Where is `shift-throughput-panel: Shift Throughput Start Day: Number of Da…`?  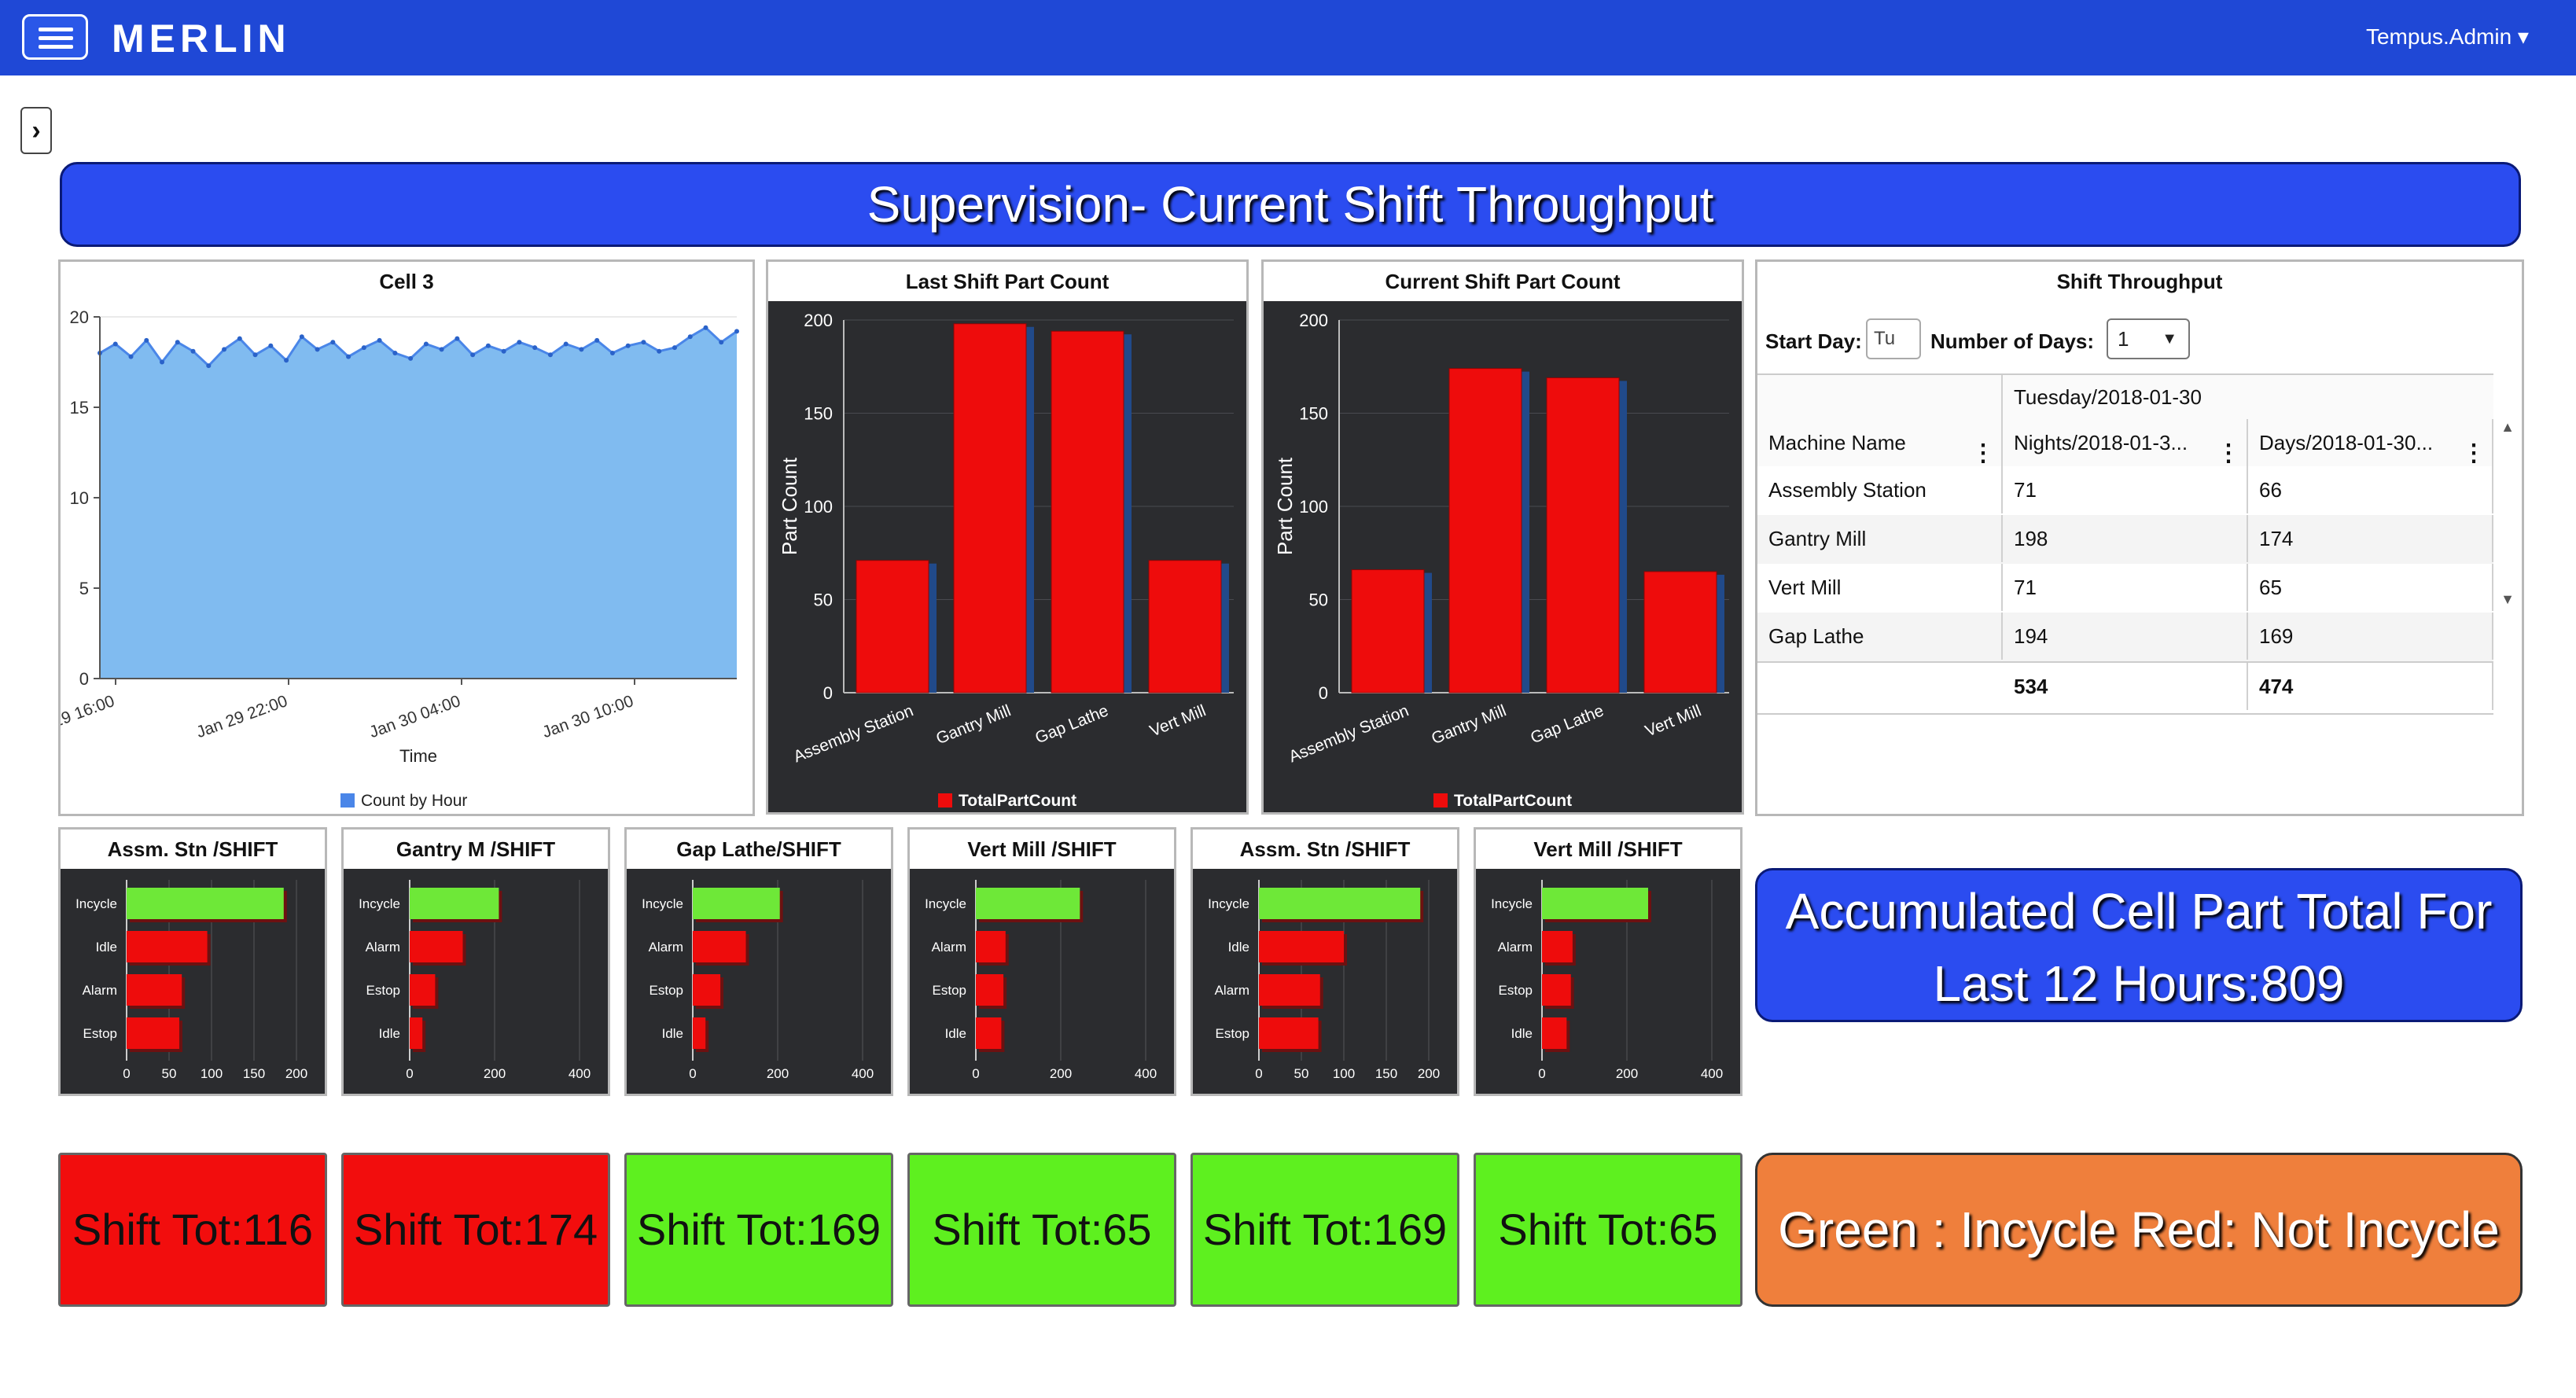 shift-throughput-panel: Shift Throughput Start Day: Number of Da… is located at coordinates (2139, 537).